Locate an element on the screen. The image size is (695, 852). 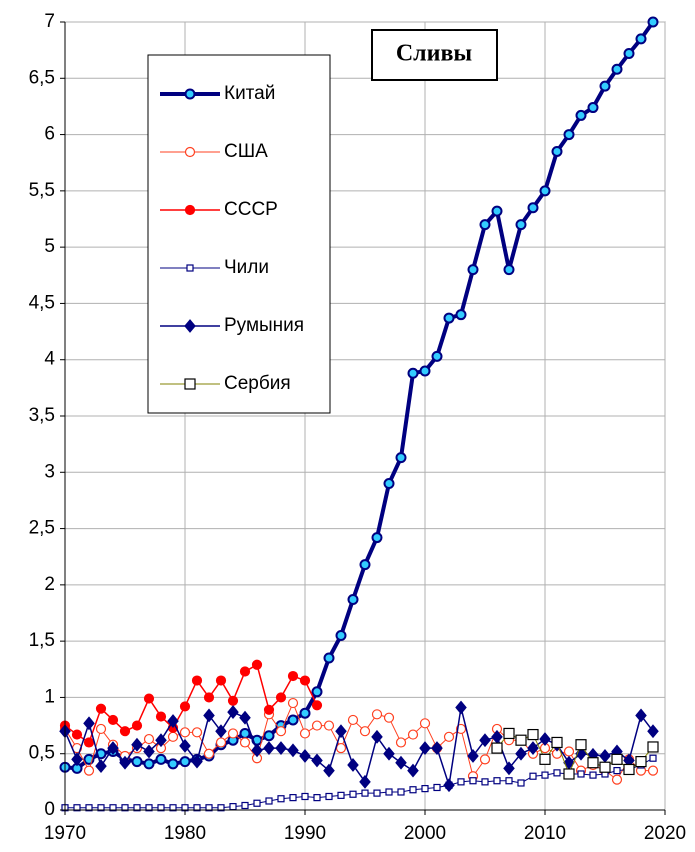
y-tick-label: 2 is located at coordinates (49, 584).